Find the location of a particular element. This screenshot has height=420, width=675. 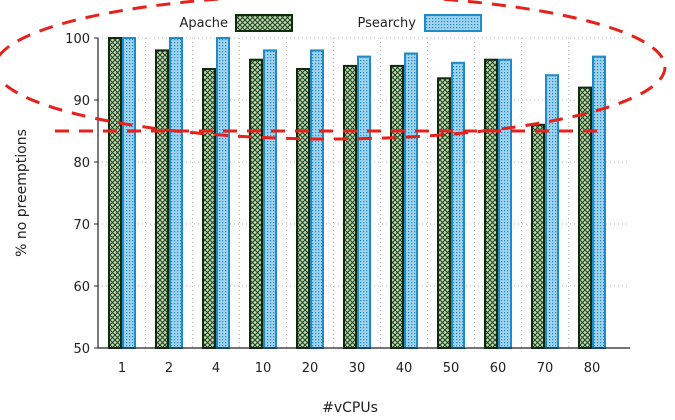

y-tick-label: 100 is located at coordinates (77, 39).